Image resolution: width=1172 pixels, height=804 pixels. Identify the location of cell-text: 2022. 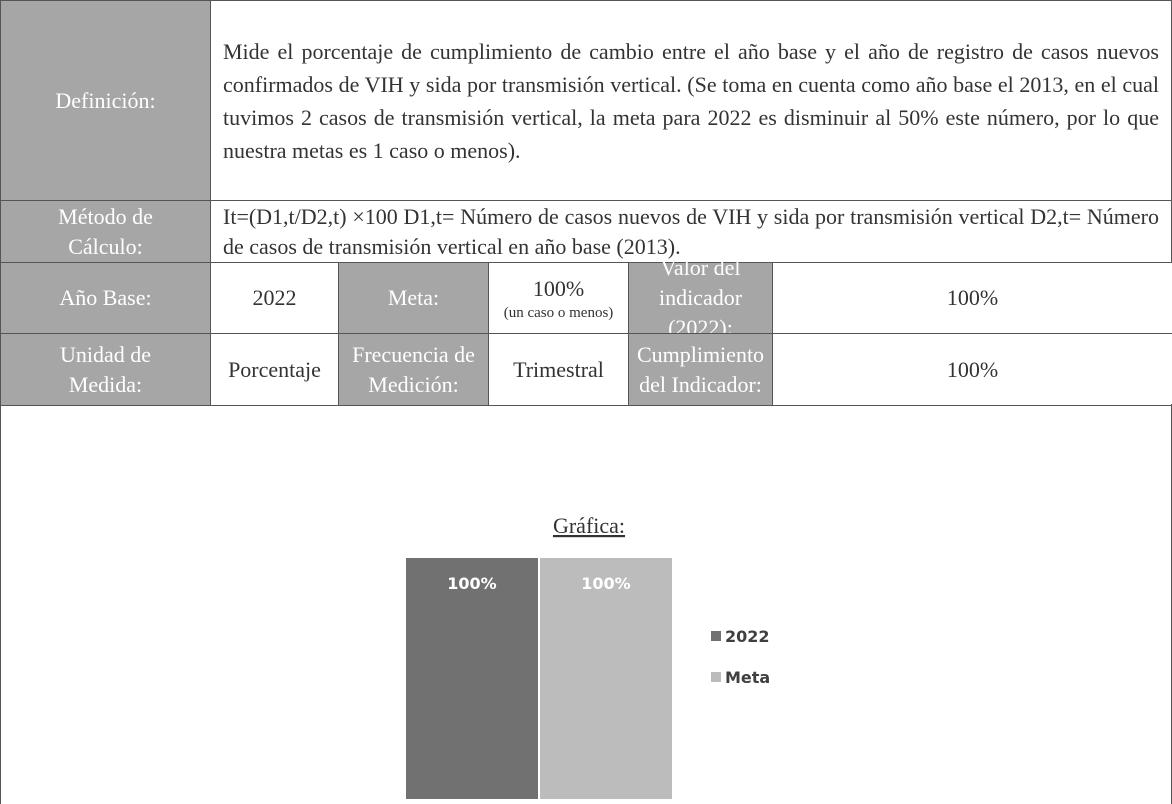
(275, 298).